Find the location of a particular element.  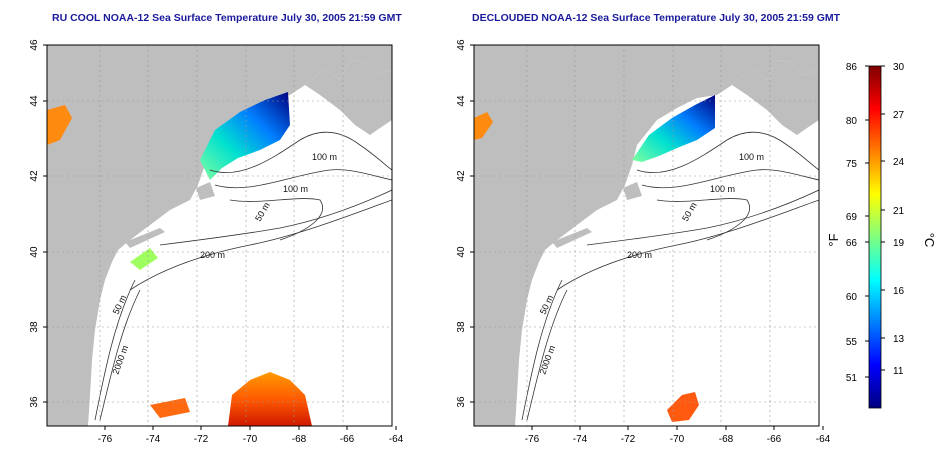

coastal-green-patch is located at coordinates (144, 259).